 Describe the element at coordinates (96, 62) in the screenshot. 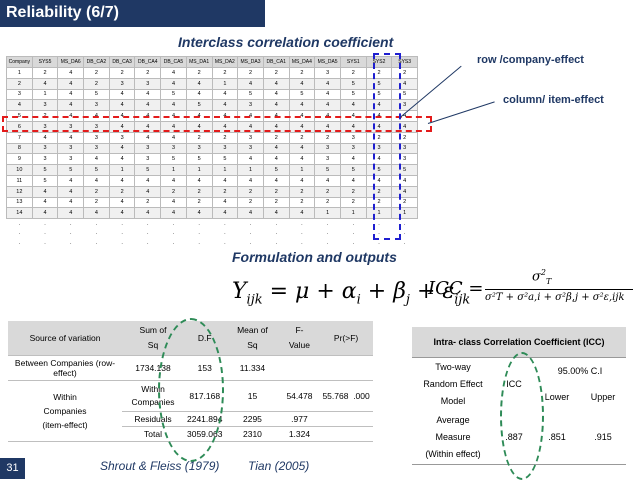

I see `data-table-header-cell: DB_CA2` at that location.